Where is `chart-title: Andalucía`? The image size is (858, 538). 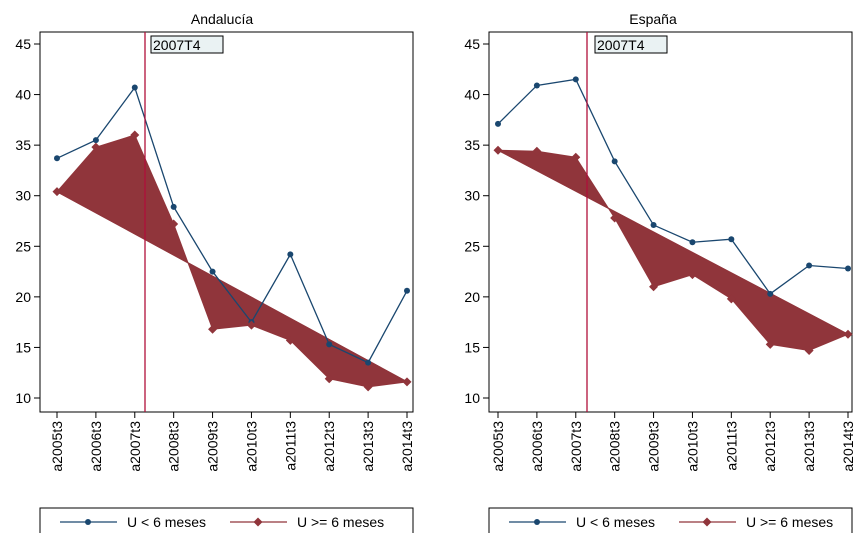
chart-title: Andalucía is located at coordinates (222, 19).